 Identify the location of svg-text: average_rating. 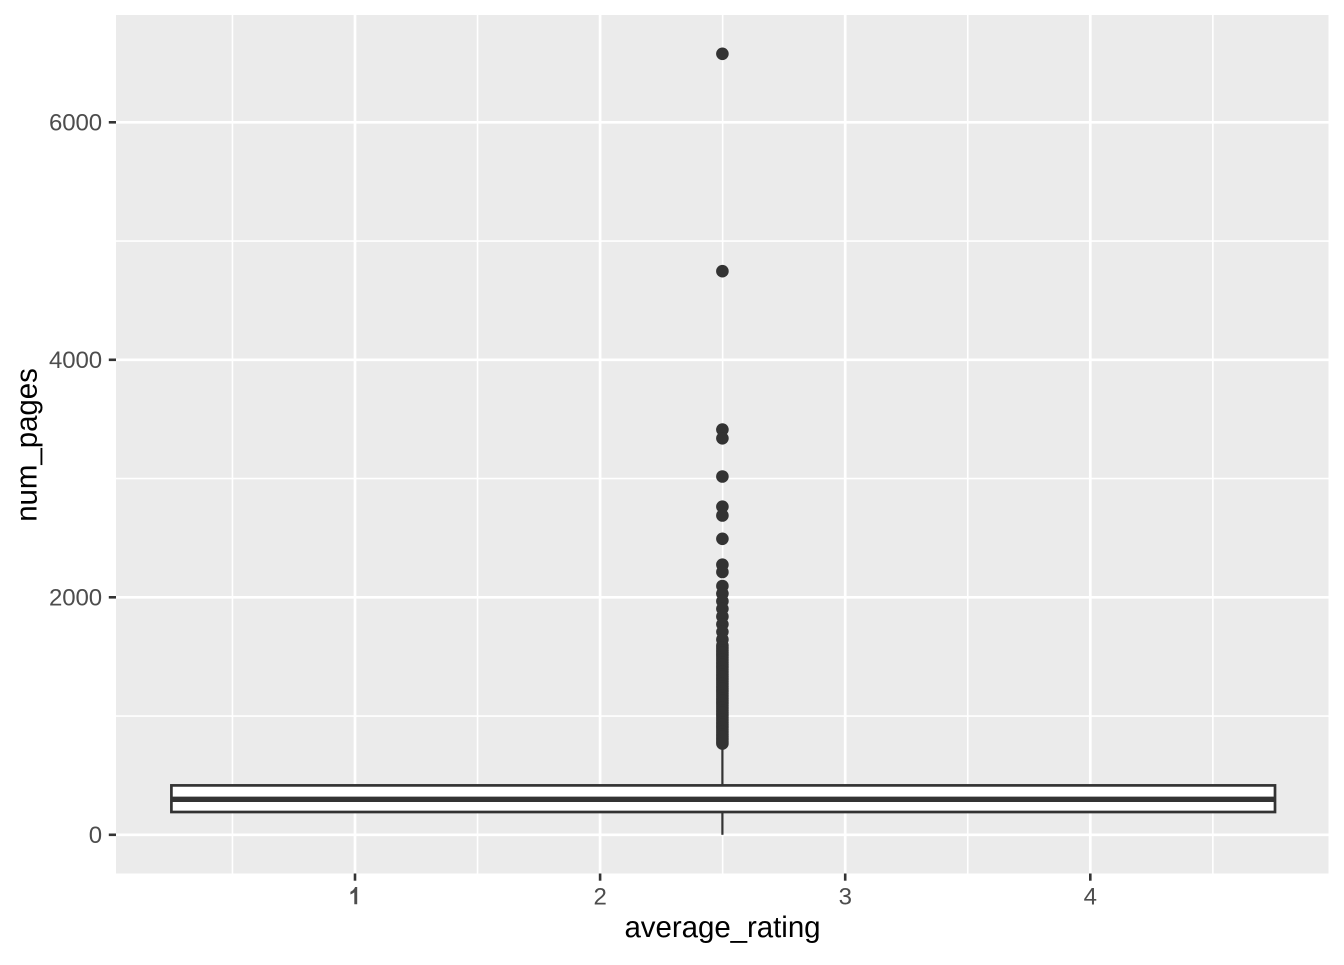
(722, 927).